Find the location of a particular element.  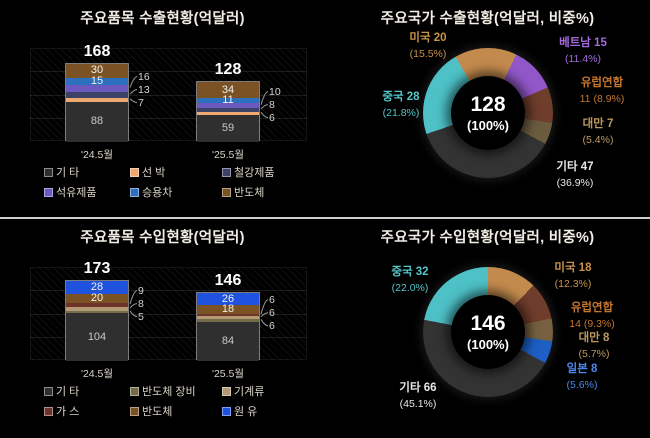

slice-label-line1: 중국 32 is located at coordinates (410, 272).